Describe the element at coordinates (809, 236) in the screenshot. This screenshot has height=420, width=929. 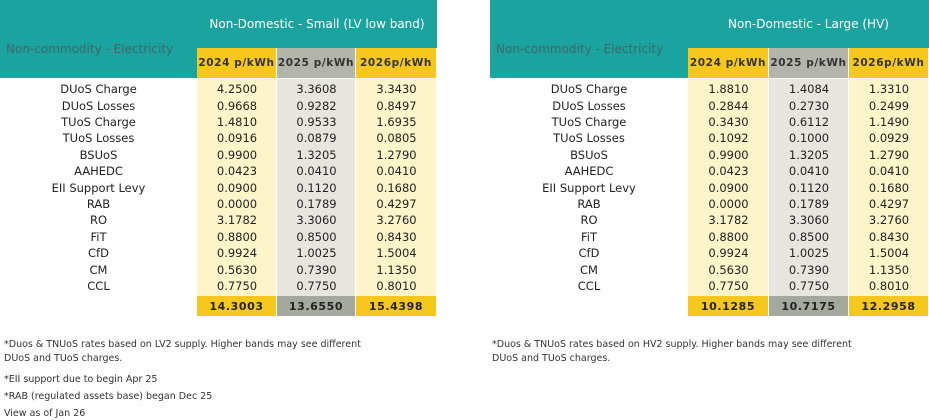
I see `cell-value: 0.8500` at that location.